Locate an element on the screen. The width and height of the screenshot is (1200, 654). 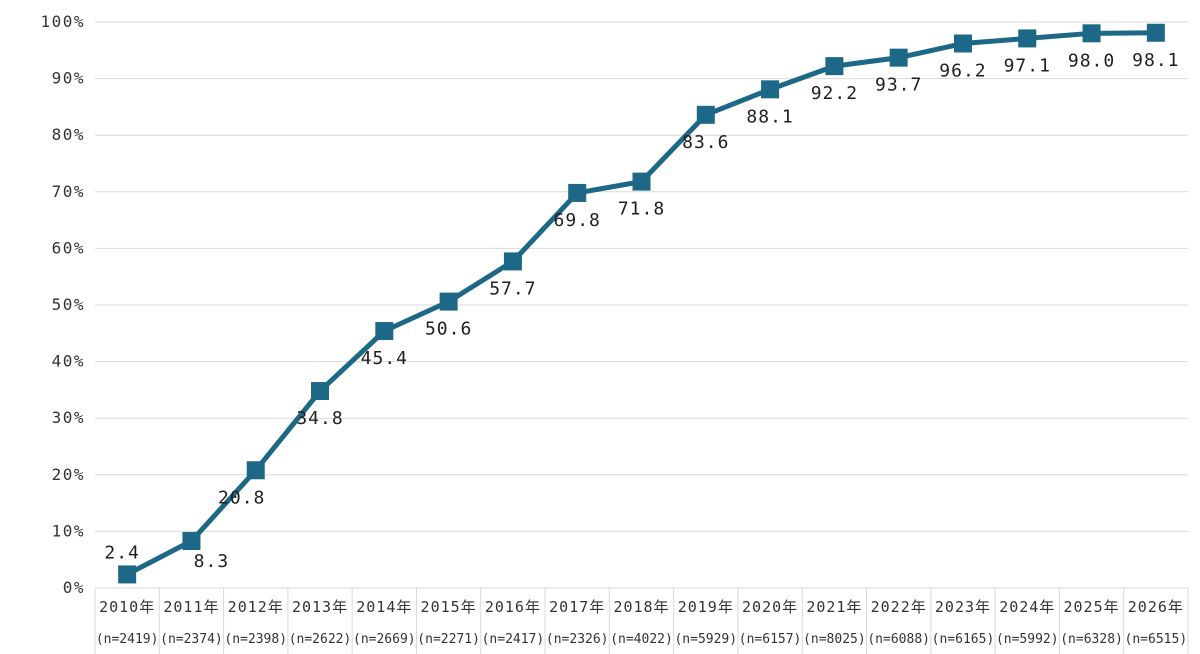
data-point-label: 45.4 is located at coordinates (384, 358).